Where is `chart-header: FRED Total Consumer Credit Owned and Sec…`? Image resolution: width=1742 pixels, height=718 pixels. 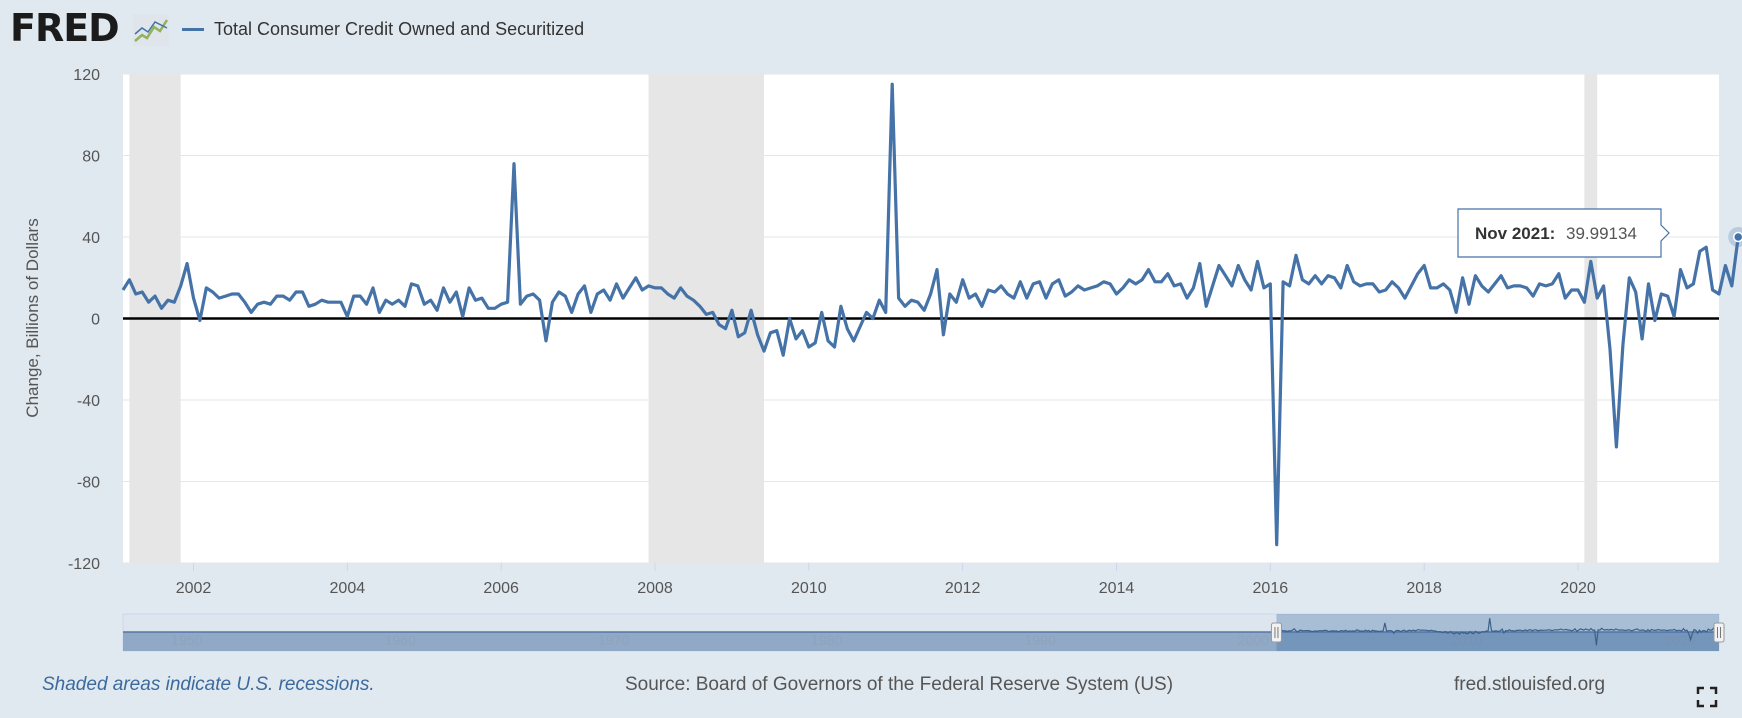 chart-header: FRED Total Consumer Credit Owned and Sec… is located at coordinates (871, 30).